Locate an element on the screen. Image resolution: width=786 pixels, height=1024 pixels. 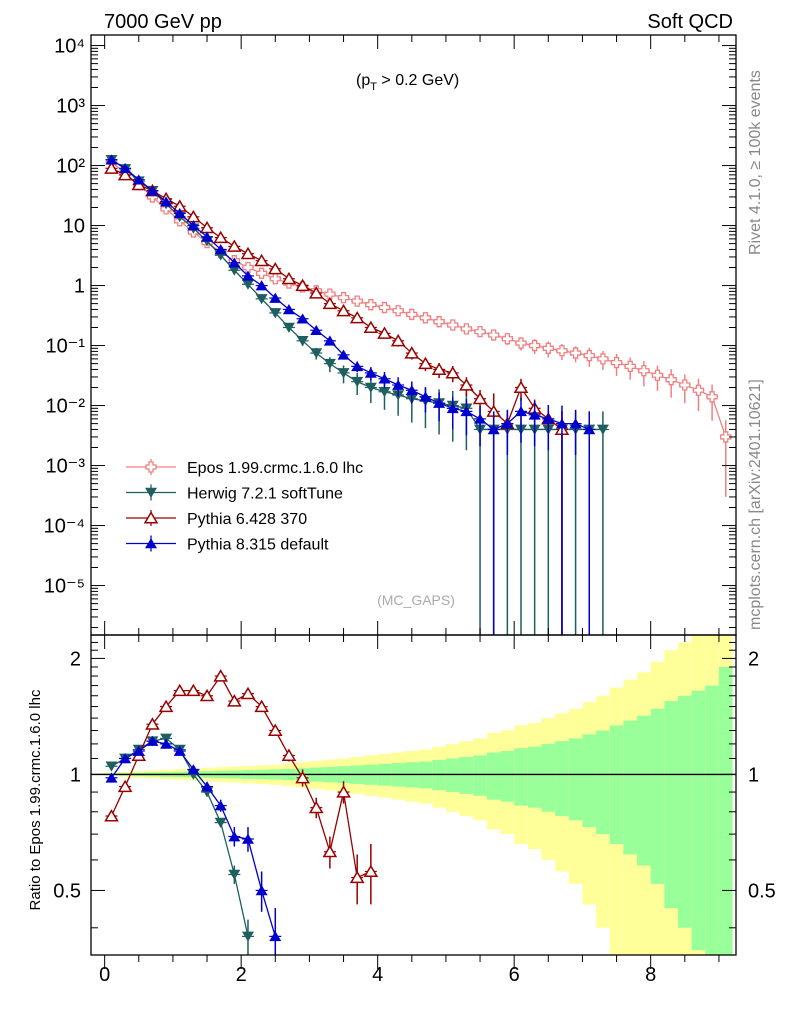
ratio-y-tick-label: 0.5 is located at coordinates (67, 891).